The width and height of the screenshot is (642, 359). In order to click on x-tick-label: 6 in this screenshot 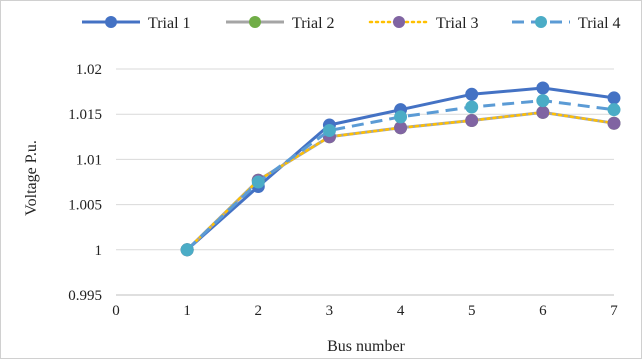, I will do `click(543, 311)`.